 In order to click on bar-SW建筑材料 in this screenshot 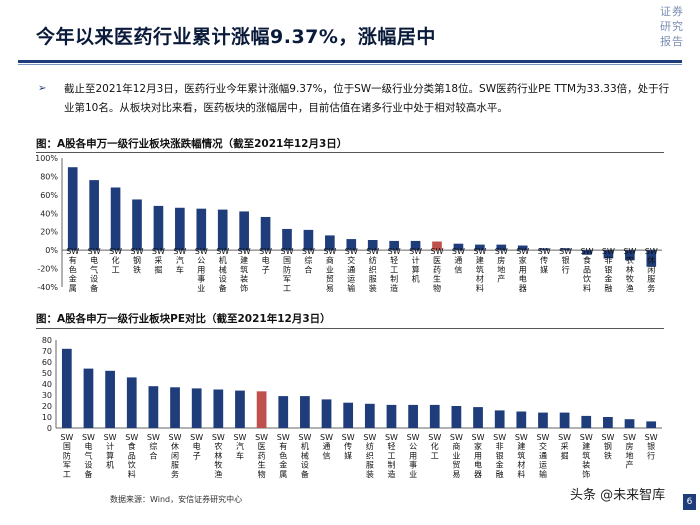, I will do `click(521, 419)`.